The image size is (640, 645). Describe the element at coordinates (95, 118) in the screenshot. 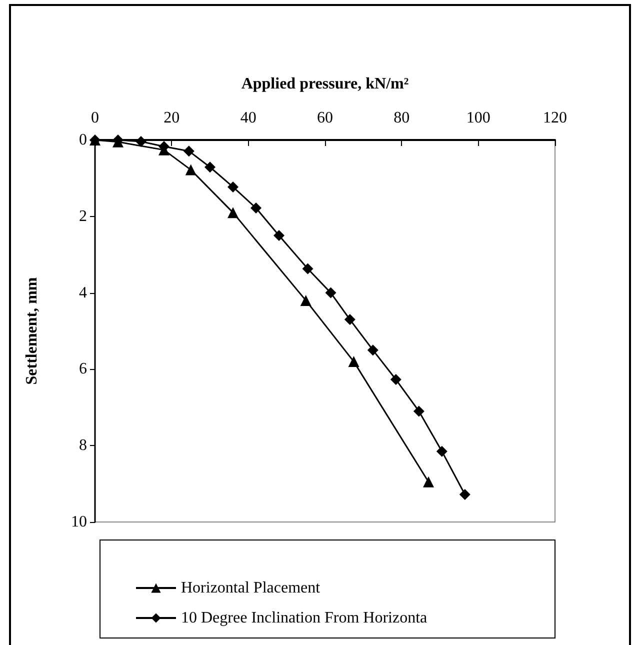

I see `x-tick-label: 0` at that location.